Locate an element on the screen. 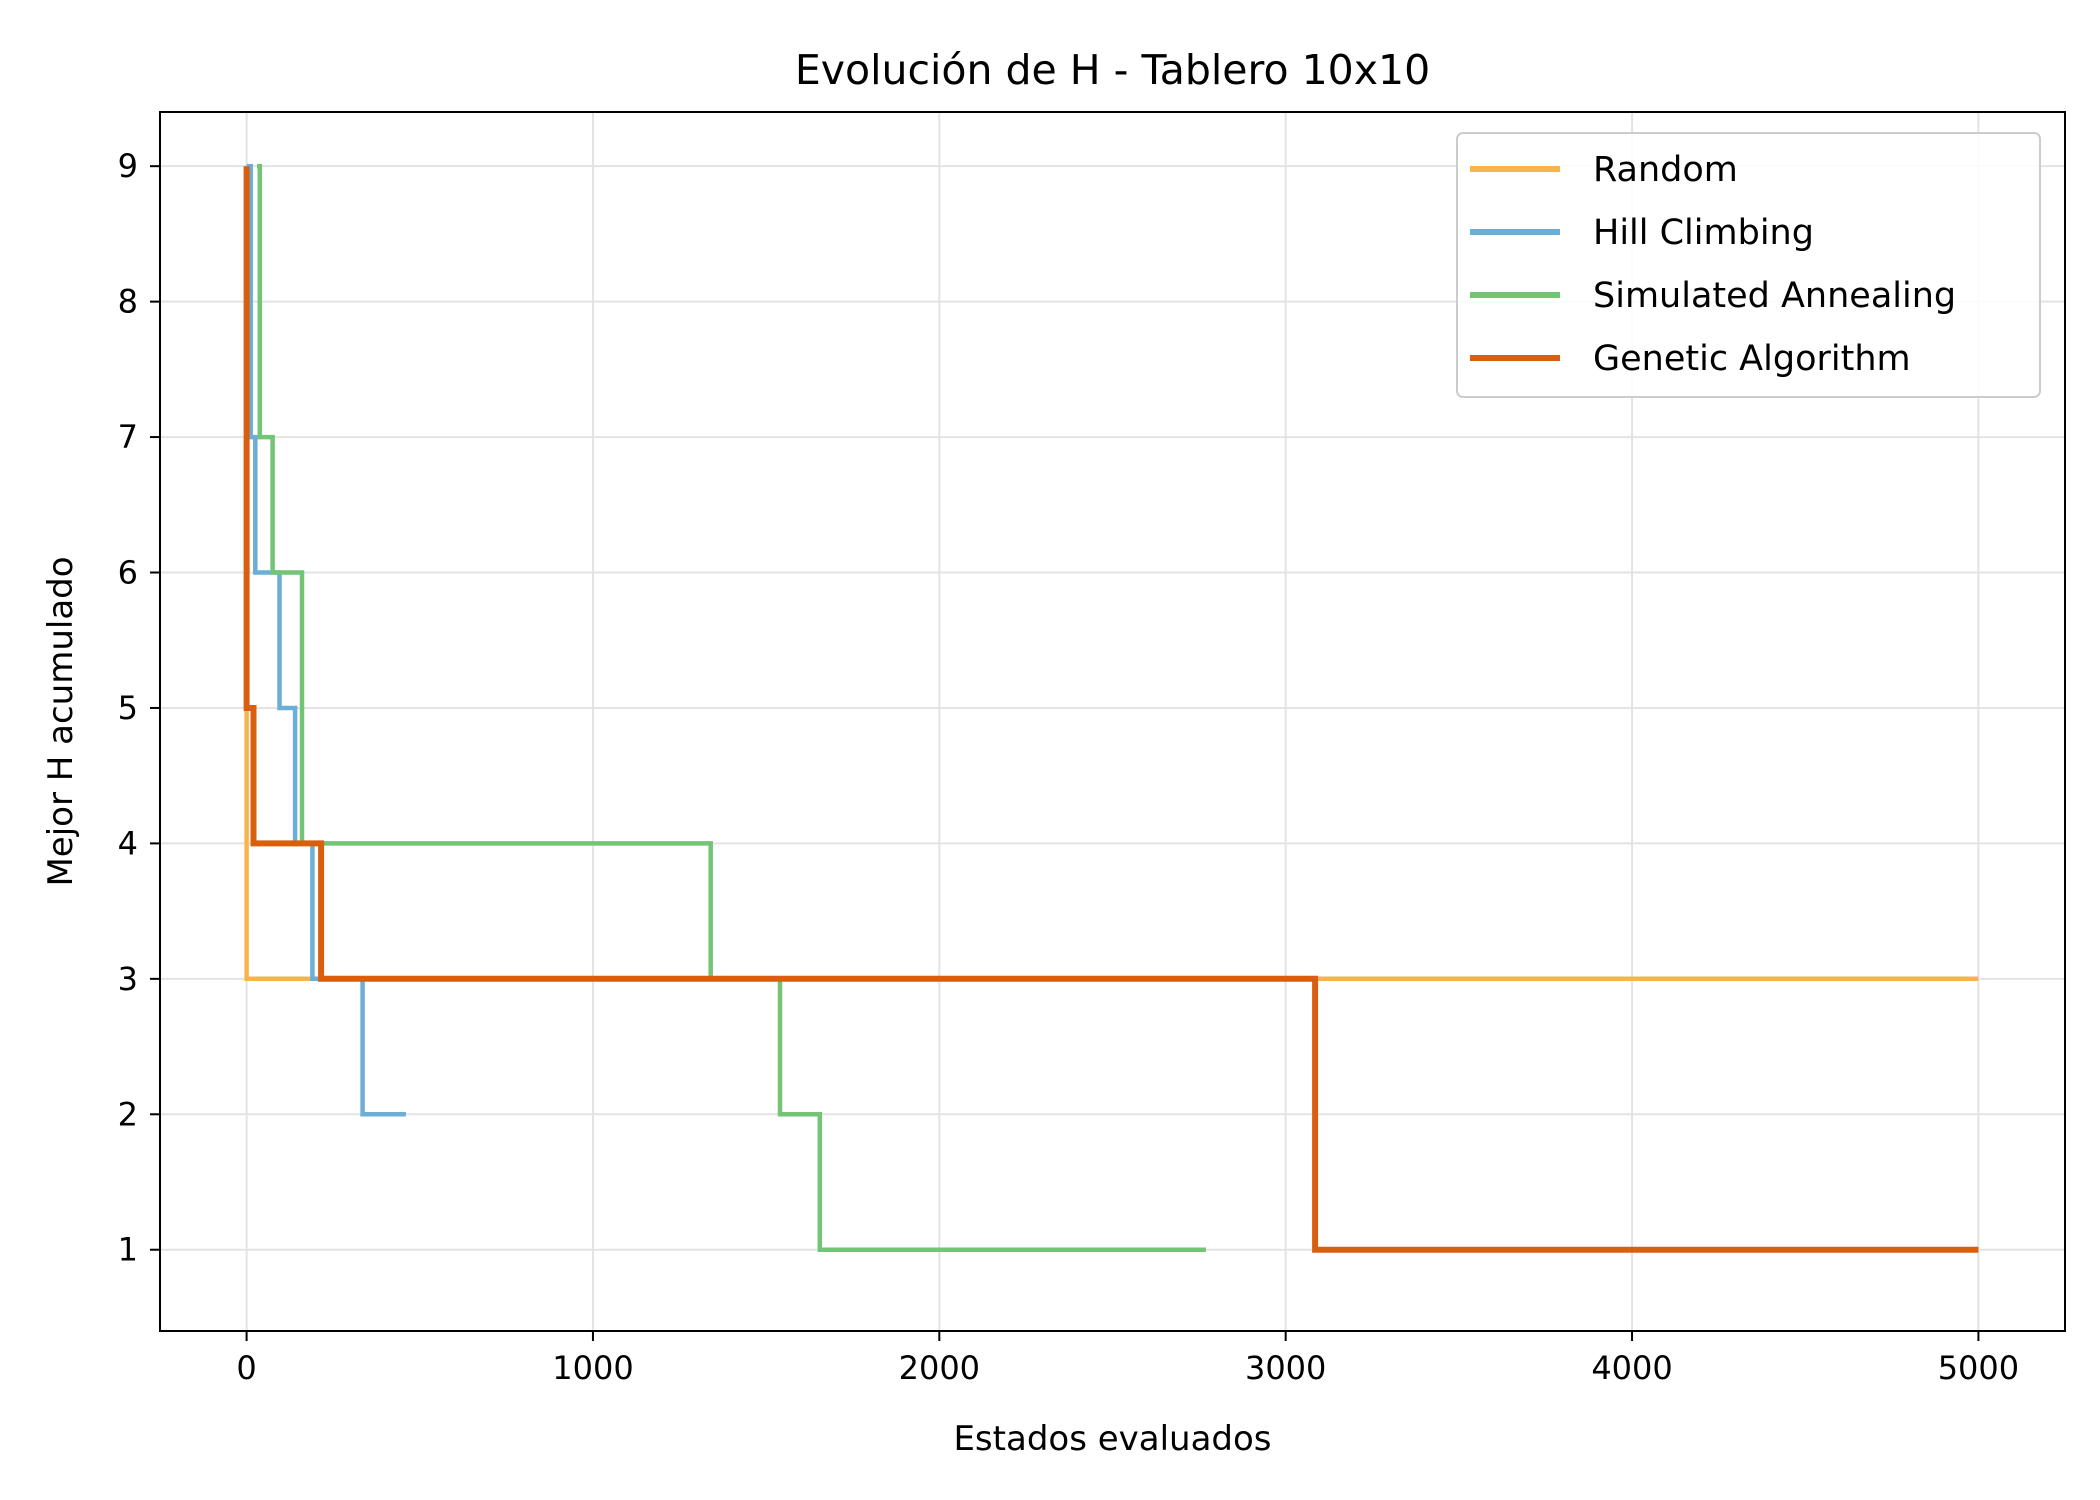 The image size is (2100, 1500). x-axis-ticks: 0 1000 2000 3000 4000 5000 is located at coordinates (1127, 1359).